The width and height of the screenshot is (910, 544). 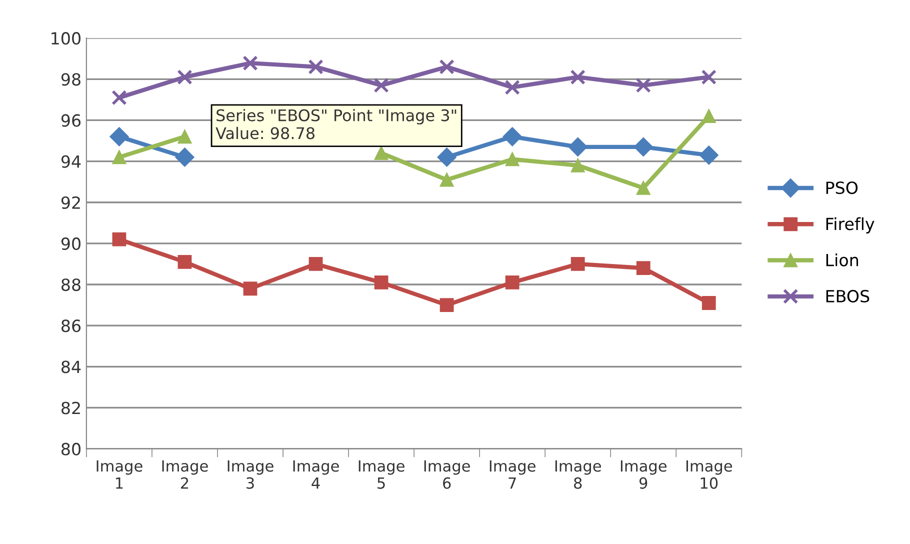 What do you see at coordinates (251, 474) in the screenshot?
I see `x-tick-label: Image 3` at bounding box center [251, 474].